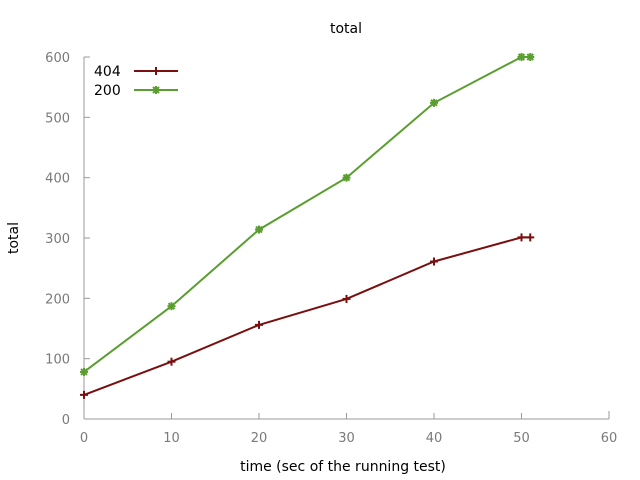 The height and width of the screenshot is (480, 640). Describe the element at coordinates (107, 72) in the screenshot. I see `legend-label-404: 404` at that location.